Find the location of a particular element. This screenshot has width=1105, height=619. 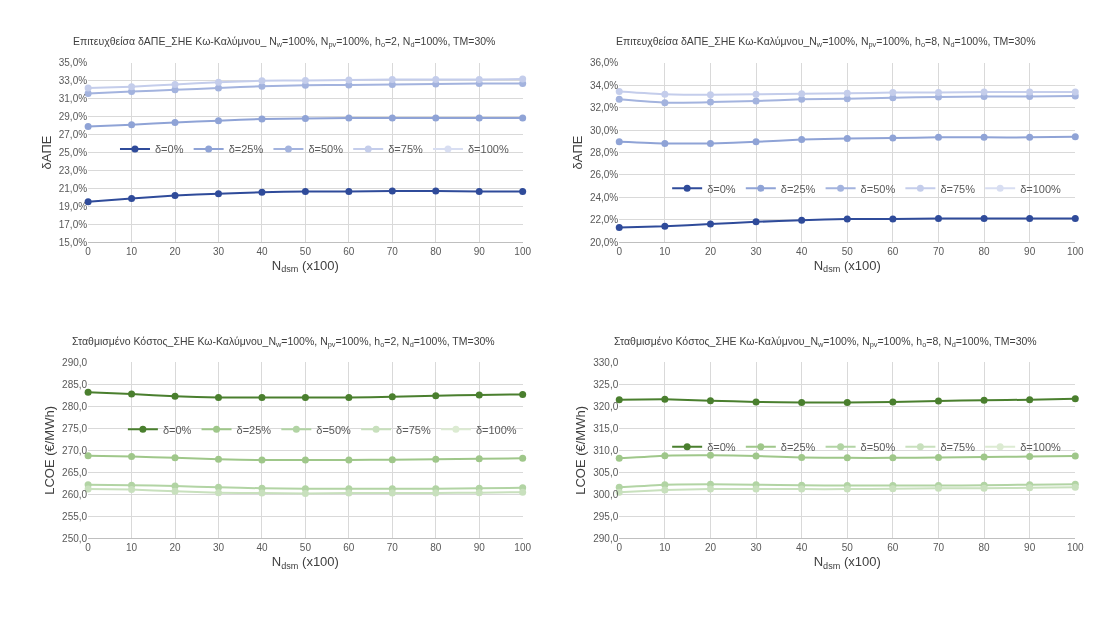

y-tick-label: 21,0% is located at coordinates (73, 188).